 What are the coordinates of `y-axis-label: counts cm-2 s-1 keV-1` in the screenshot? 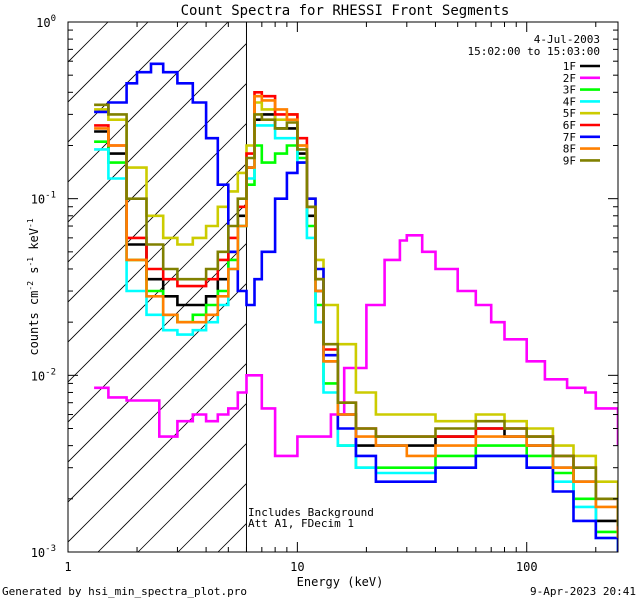 It's located at (33, 286).